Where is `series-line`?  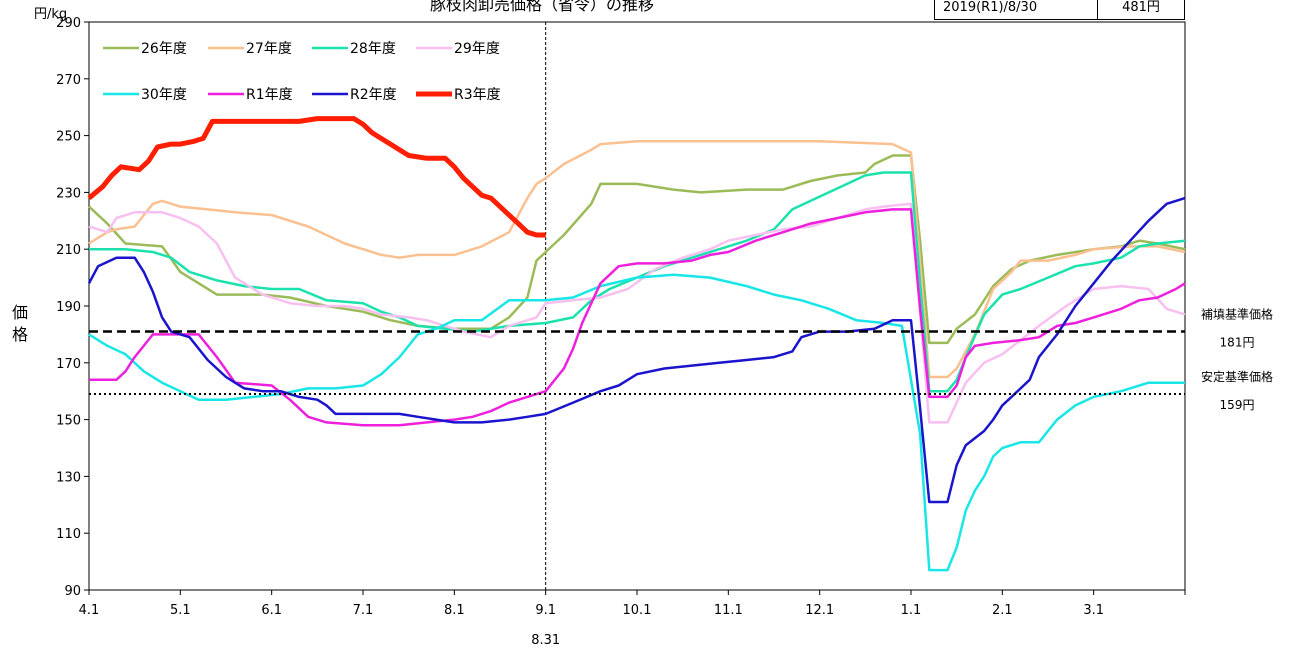 series-line is located at coordinates (316, 177).